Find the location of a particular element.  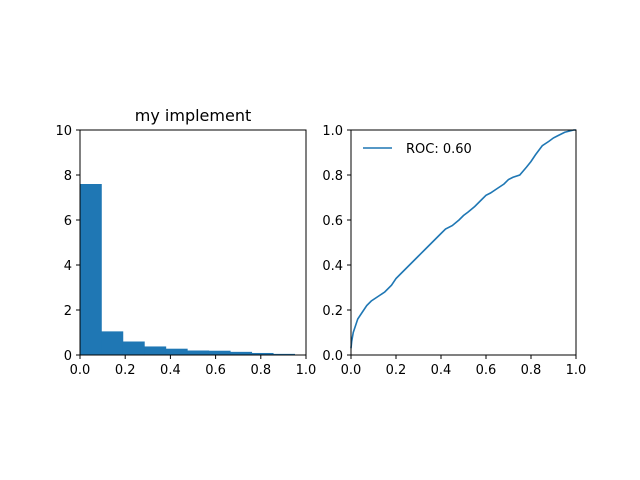

roc-x-tick-label: 0.0 is located at coordinates (351, 370).